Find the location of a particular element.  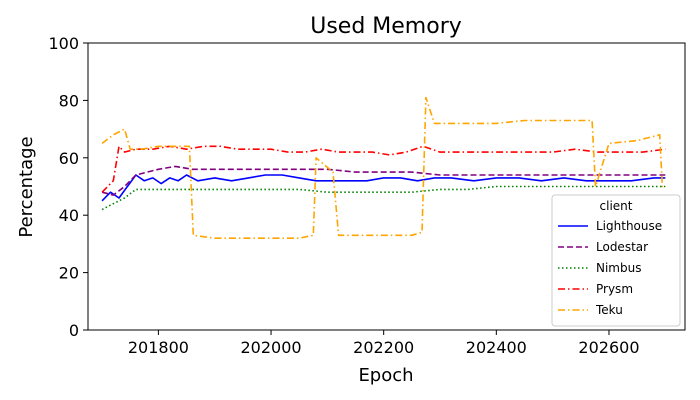

y-tick-label: 0 is located at coordinates (74, 330).